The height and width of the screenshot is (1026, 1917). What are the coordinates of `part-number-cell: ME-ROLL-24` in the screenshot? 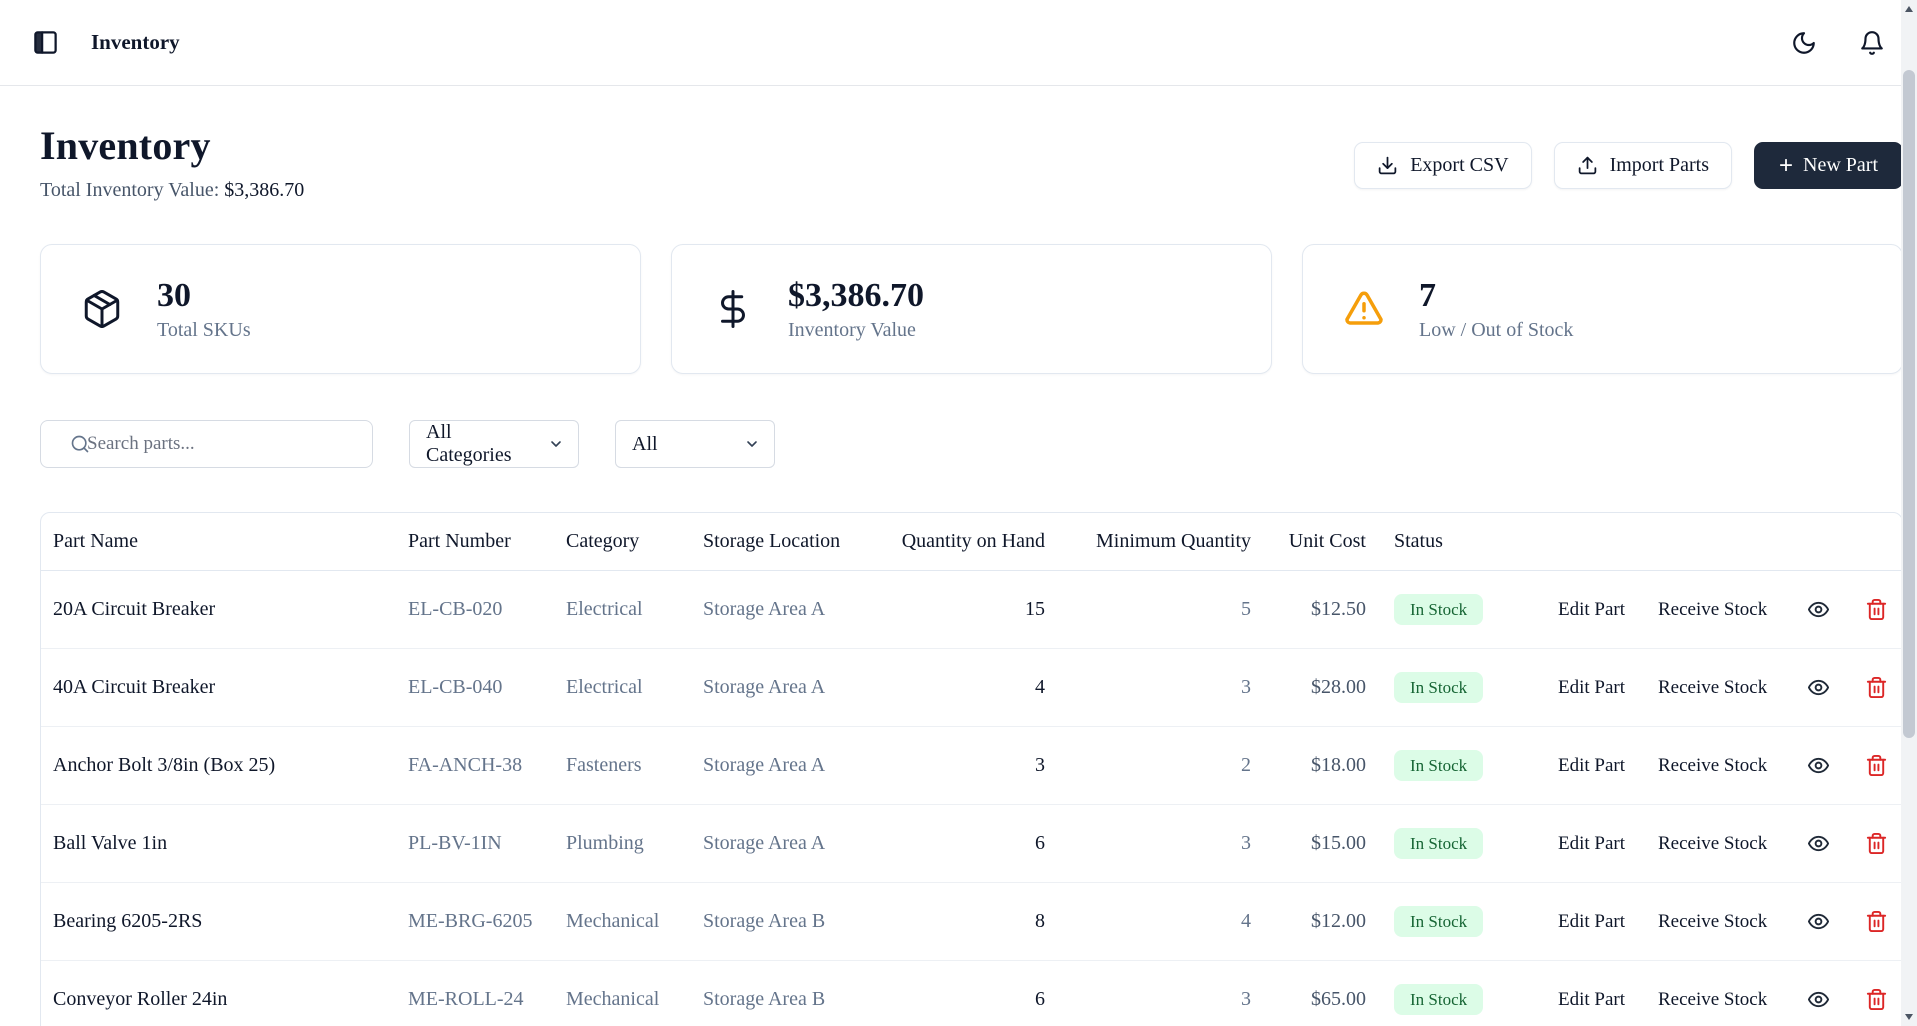 It's located at (475, 993).